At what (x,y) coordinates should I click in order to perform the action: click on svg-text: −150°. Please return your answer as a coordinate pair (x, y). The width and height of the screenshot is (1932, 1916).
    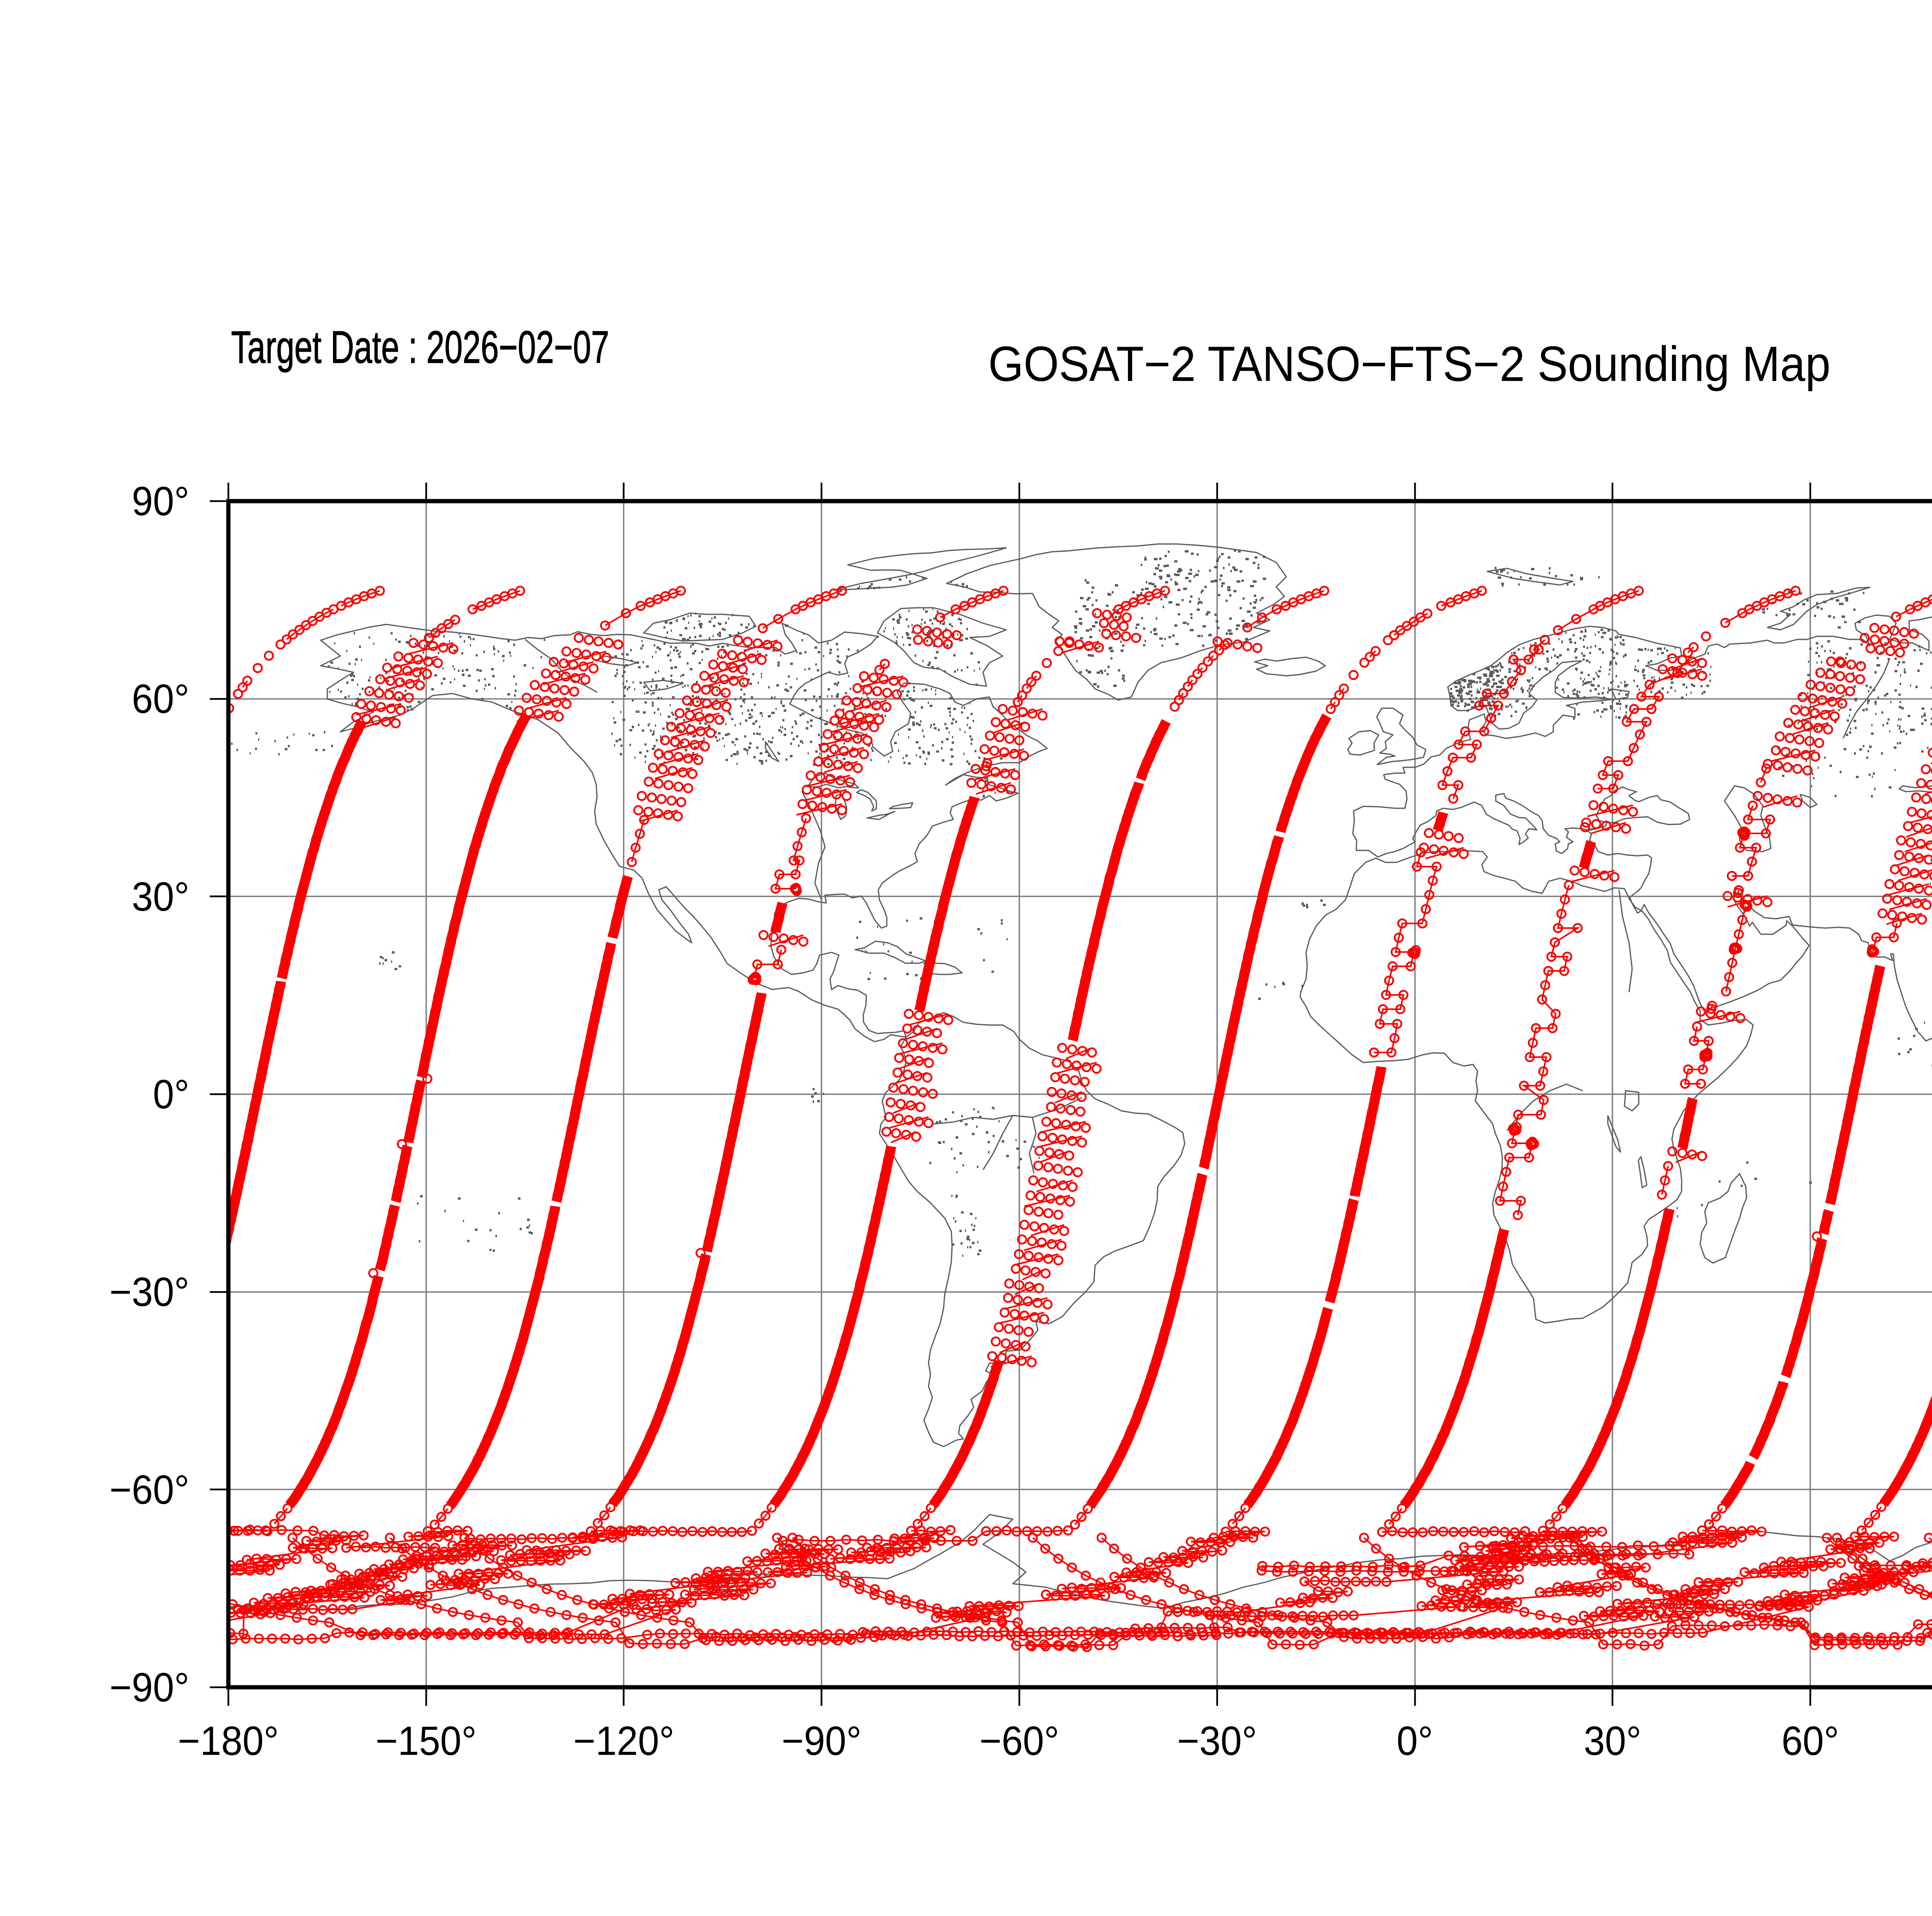
    Looking at the image, I should click on (426, 1741).